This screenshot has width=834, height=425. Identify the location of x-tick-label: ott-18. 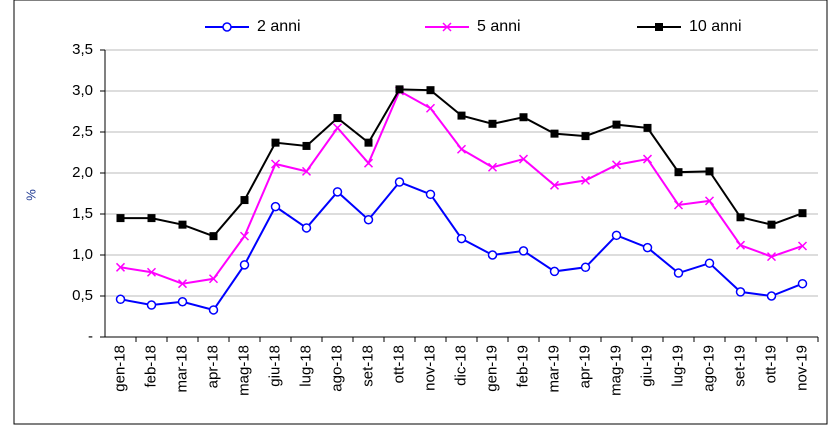
(398, 364).